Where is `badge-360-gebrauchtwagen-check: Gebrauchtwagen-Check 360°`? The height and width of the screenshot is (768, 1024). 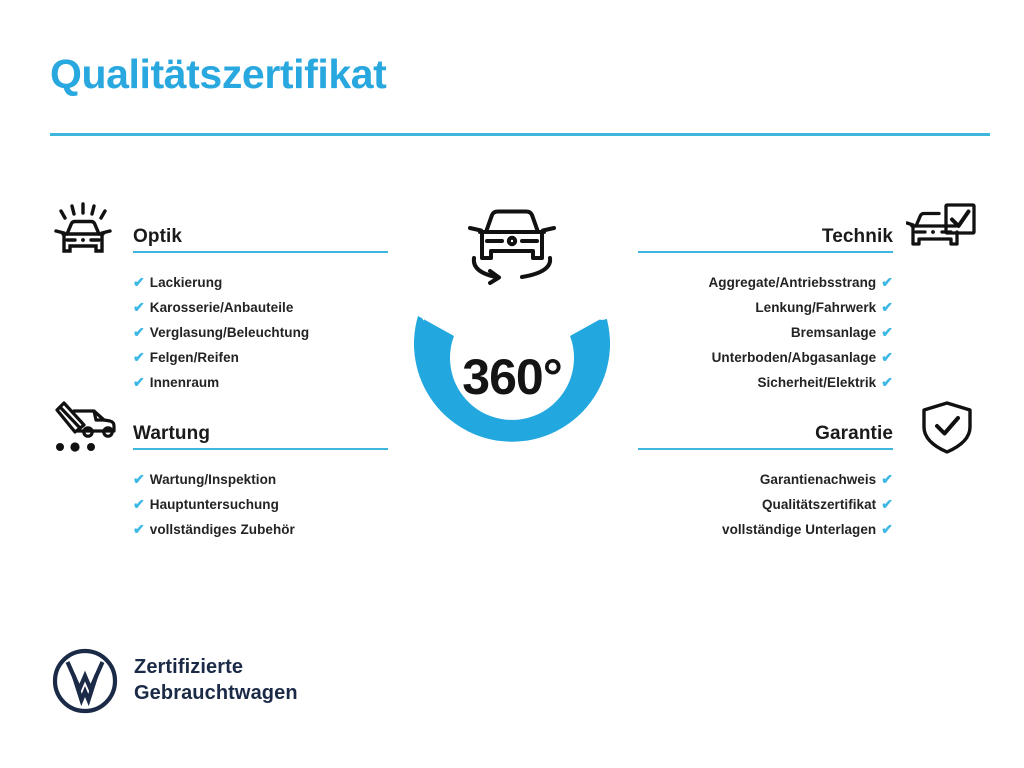
badge-360-gebrauchtwagen-check: Gebrauchtwagen-Check 360° is located at coordinates (512, 346).